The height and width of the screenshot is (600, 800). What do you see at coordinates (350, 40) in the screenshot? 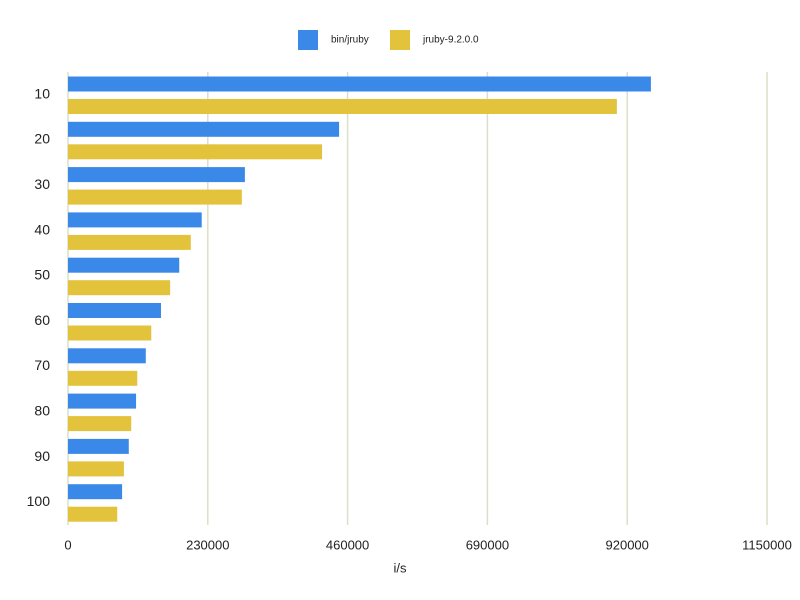
I see `legend-label: bin/jruby` at bounding box center [350, 40].